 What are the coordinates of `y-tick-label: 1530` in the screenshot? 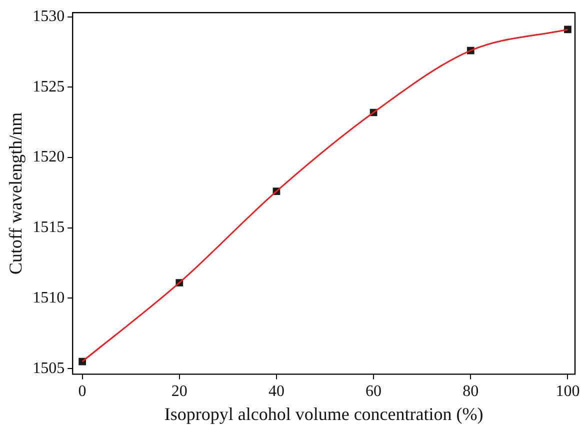 It's located at (48, 17).